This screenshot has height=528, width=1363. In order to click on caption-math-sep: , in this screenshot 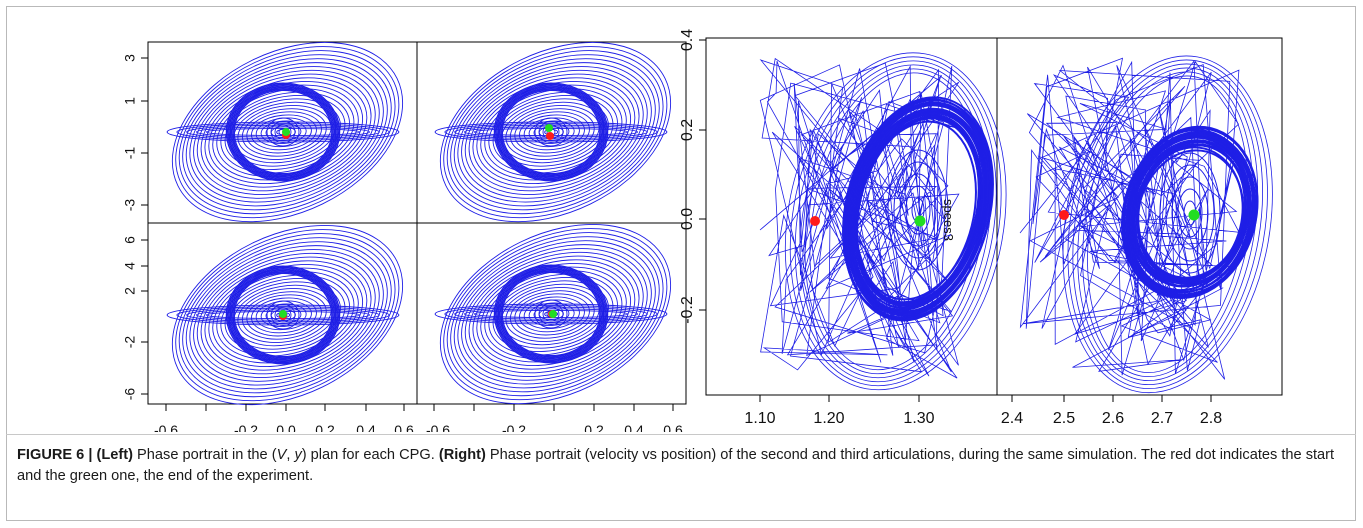, I will do `click(290, 455)`.